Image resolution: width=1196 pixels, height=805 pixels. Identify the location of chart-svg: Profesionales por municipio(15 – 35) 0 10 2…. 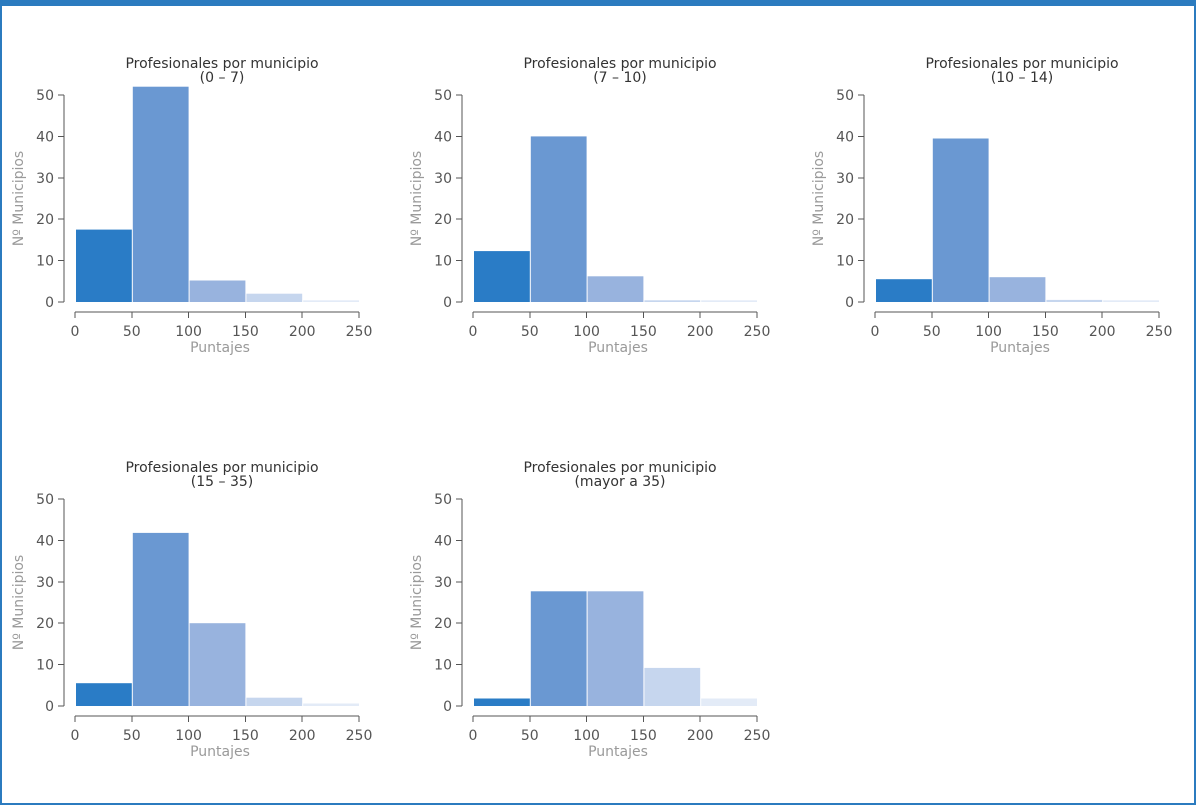
(192, 610).